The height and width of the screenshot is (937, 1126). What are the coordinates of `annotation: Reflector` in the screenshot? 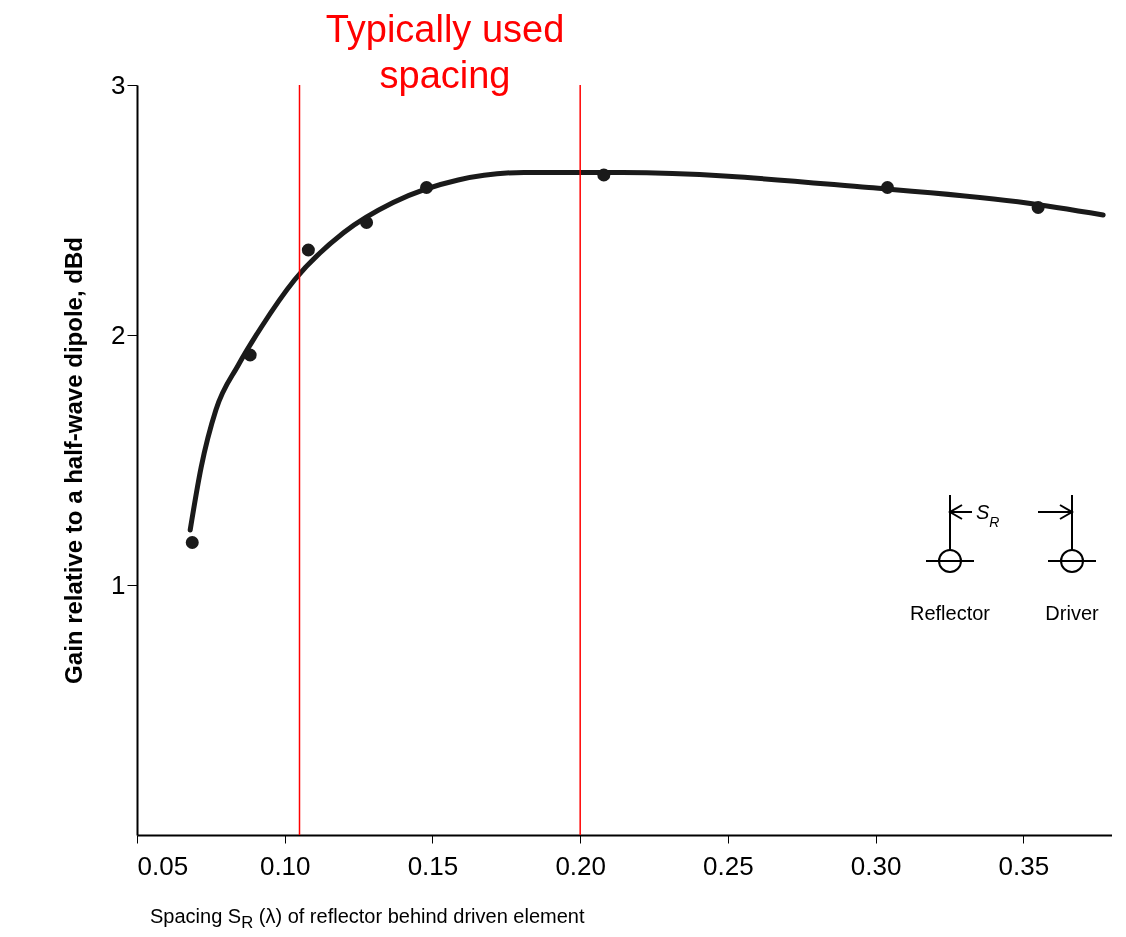 It's located at (950, 613).